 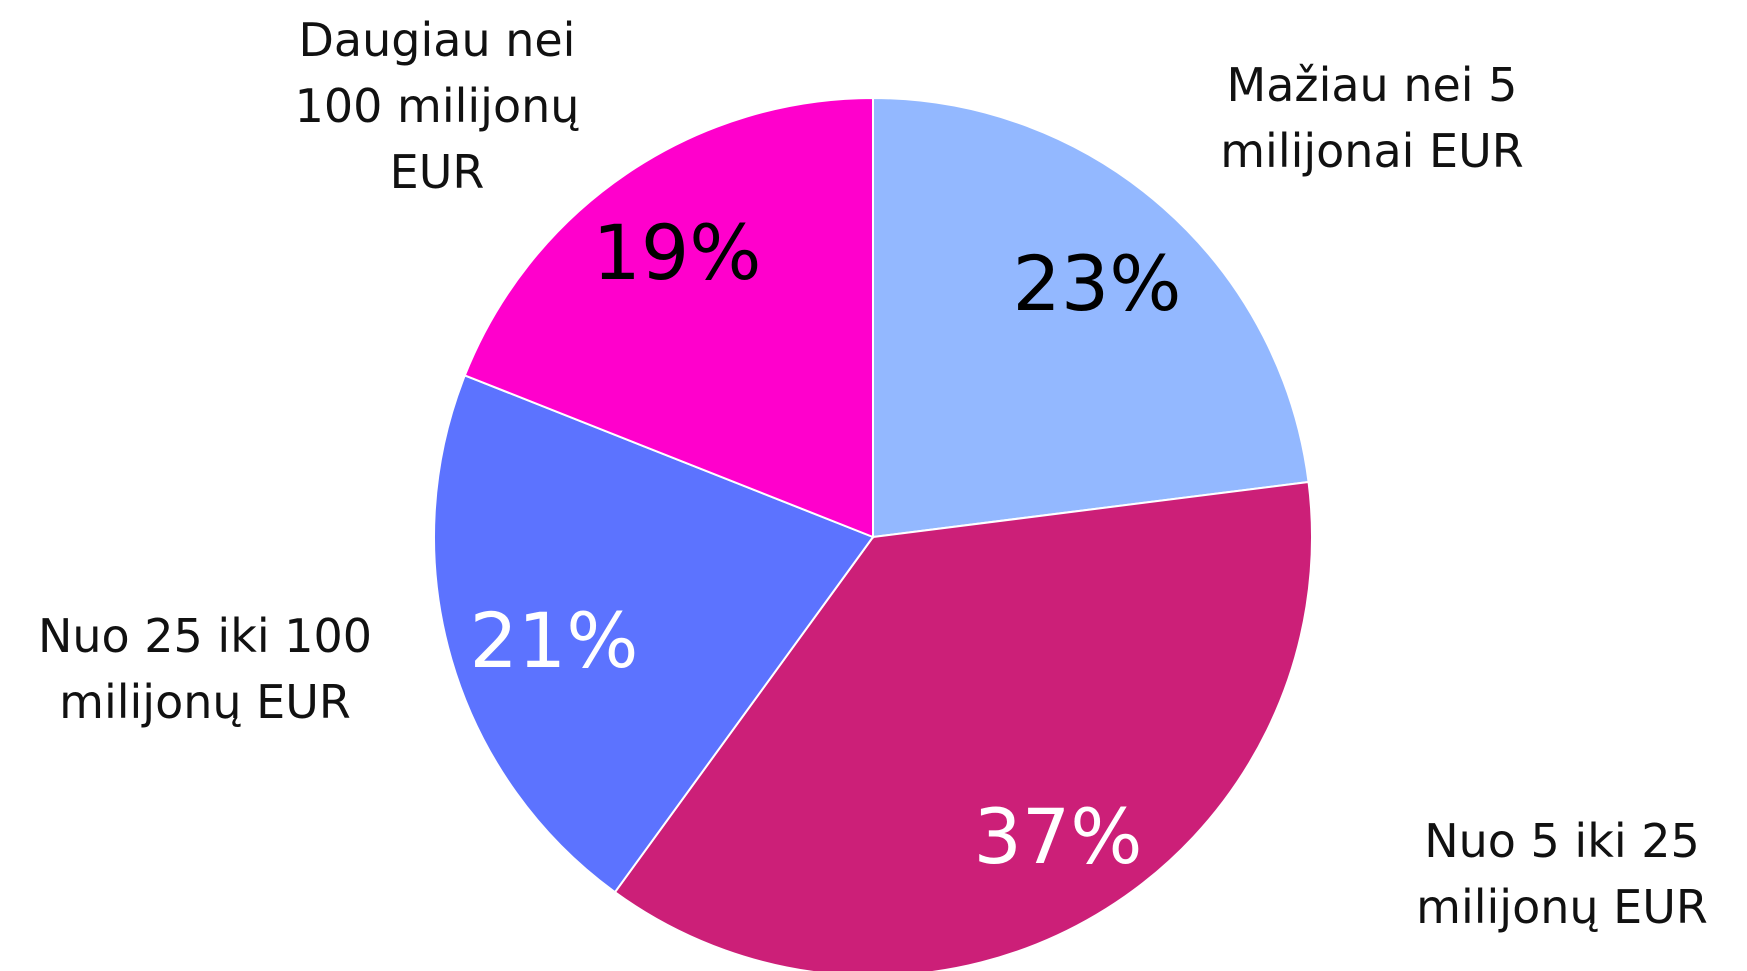 What do you see at coordinates (677, 252) in the screenshot?
I see `value-label: 19%` at bounding box center [677, 252].